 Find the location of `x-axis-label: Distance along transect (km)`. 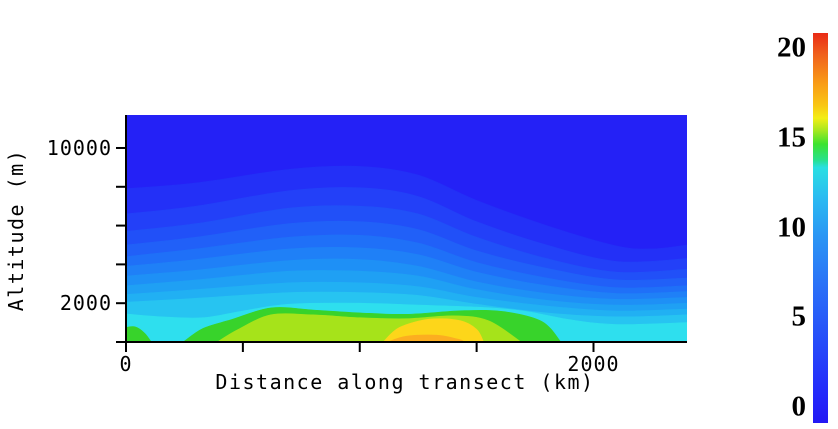

x-axis-label: Distance along transect (km) is located at coordinates (405, 382).